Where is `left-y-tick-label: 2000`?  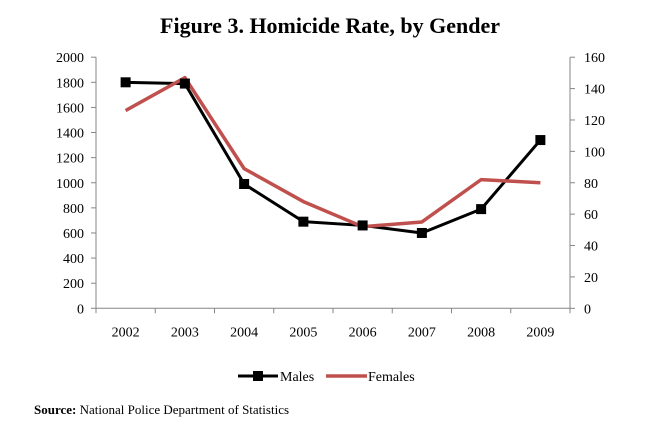
left-y-tick-label: 2000 is located at coordinates (70, 58).